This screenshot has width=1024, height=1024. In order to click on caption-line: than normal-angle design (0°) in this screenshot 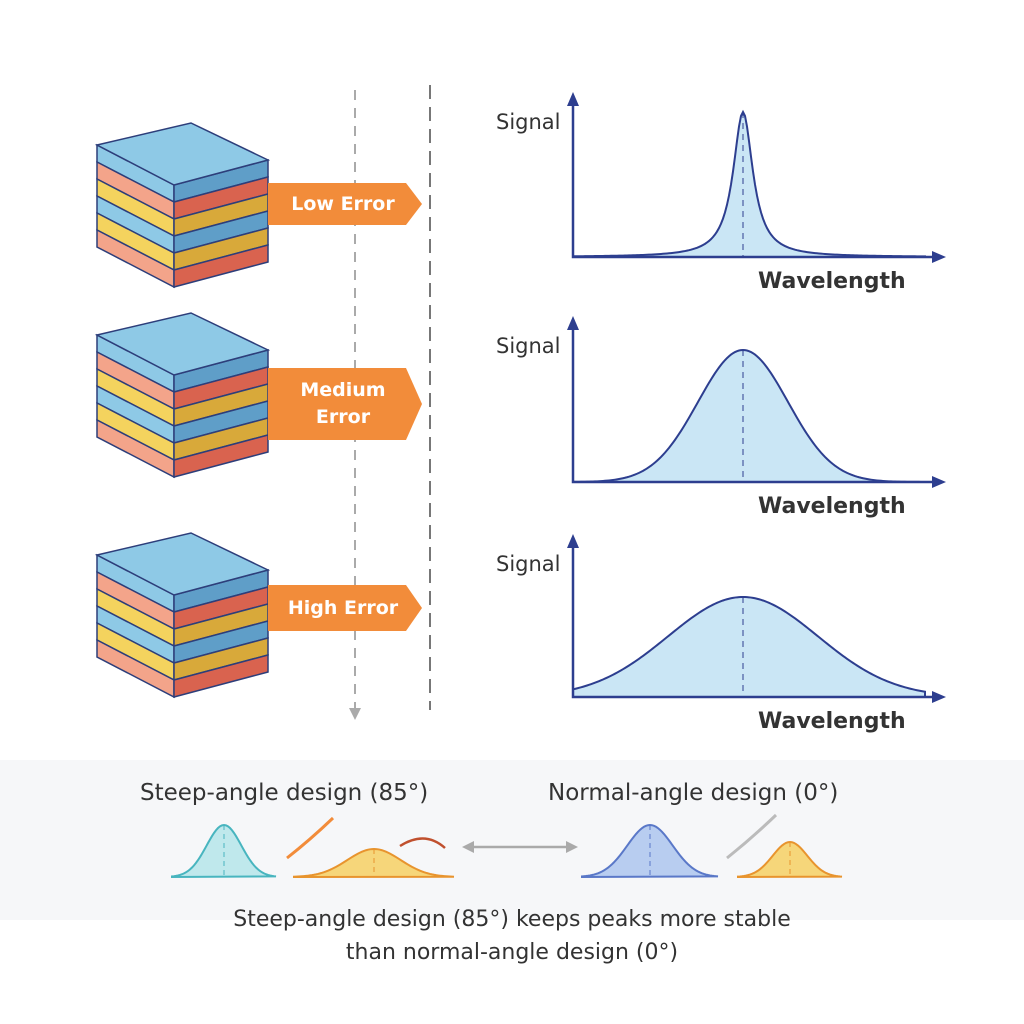, I will do `click(512, 952)`.